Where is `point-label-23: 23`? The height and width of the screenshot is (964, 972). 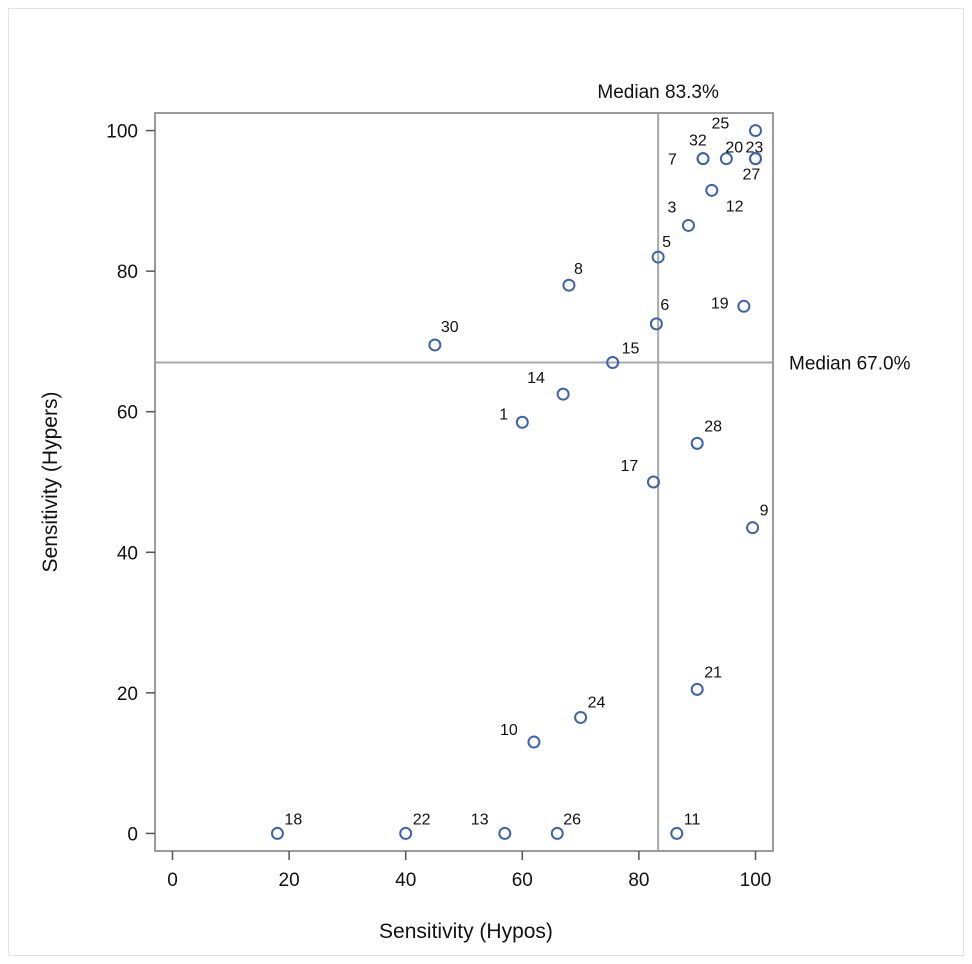
point-label-23: 23 is located at coordinates (755, 148).